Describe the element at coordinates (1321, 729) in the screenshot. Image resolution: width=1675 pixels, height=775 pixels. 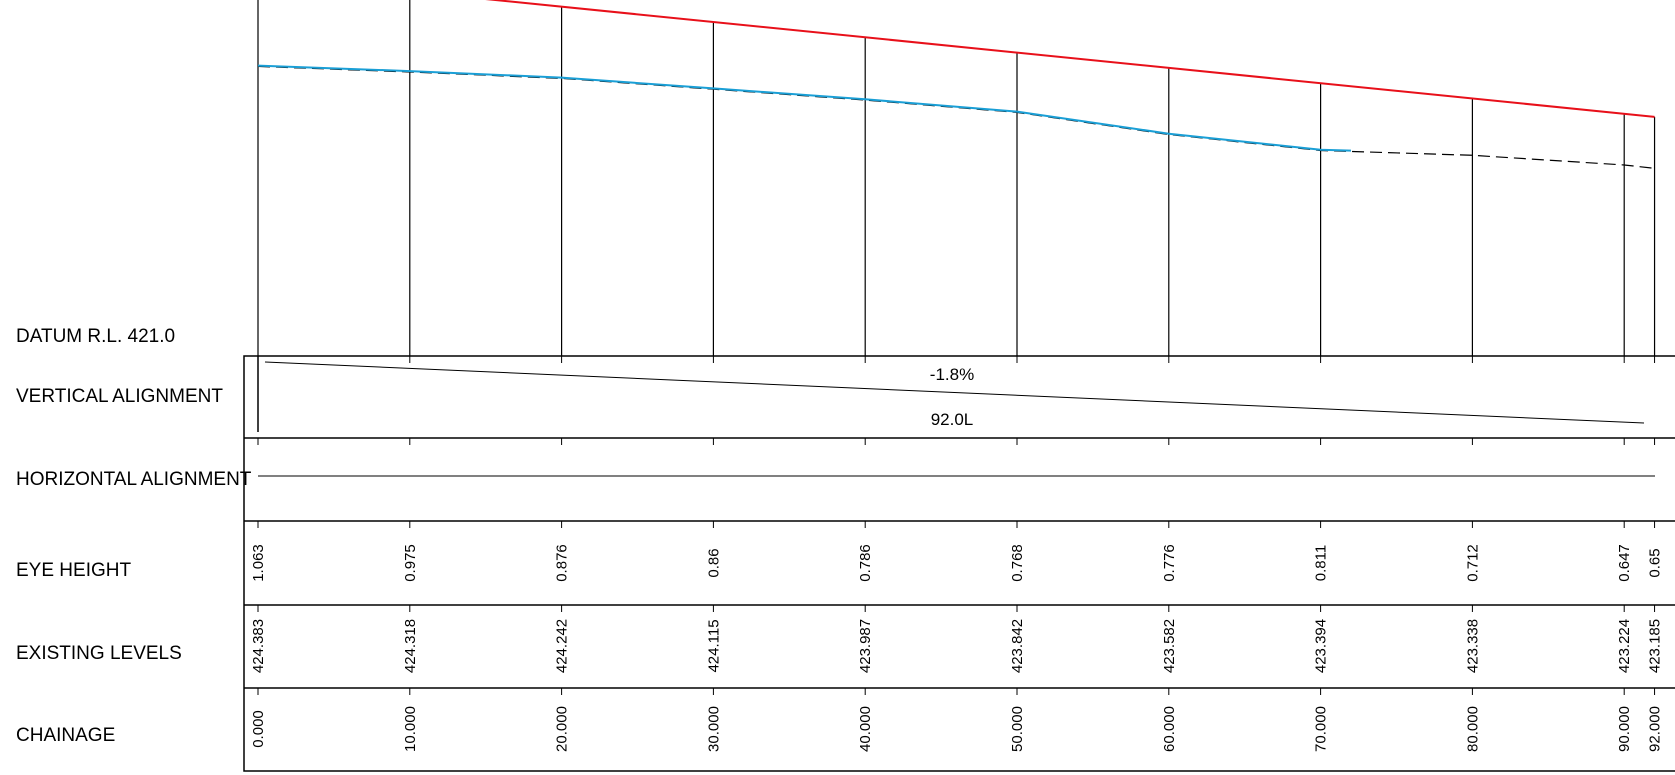
I see `chainage-value: 70.000` at that location.